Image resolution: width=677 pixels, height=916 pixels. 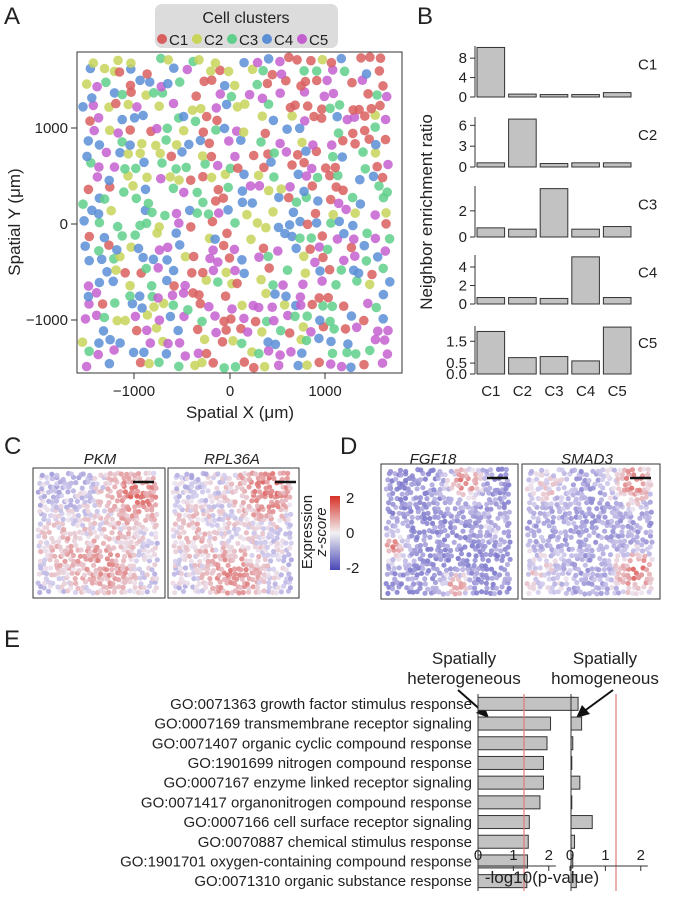 What do you see at coordinates (100, 459) in the screenshot?
I see `gene-label-pkm: PKM` at bounding box center [100, 459].